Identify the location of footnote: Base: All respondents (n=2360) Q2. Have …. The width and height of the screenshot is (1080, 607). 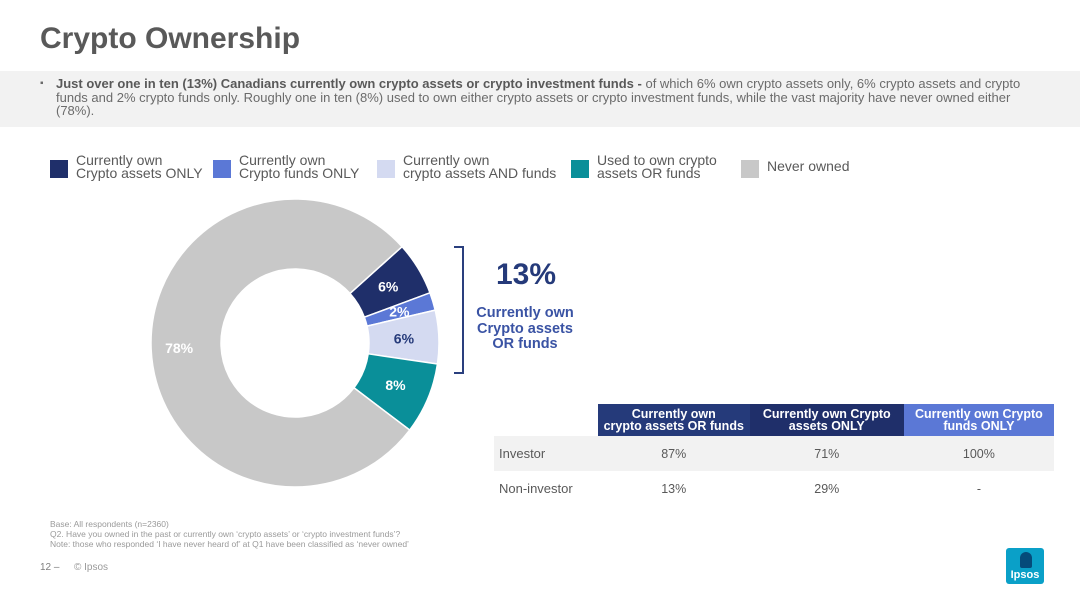
(229, 534).